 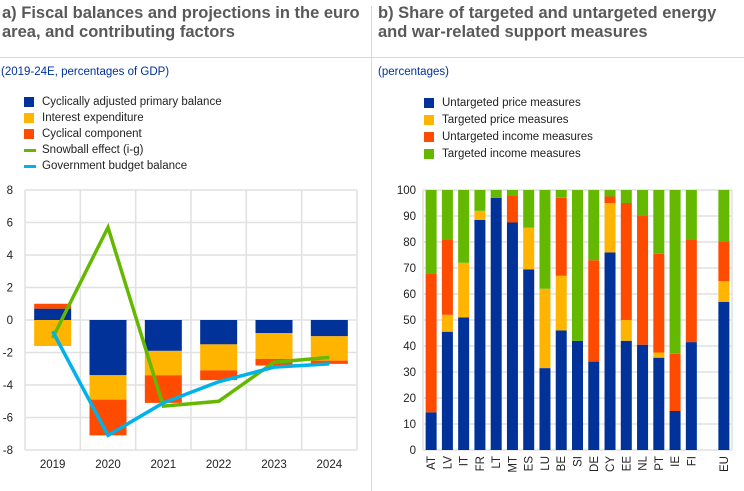 I want to click on legend-item: Untargeted income measures, so click(x=508, y=136).